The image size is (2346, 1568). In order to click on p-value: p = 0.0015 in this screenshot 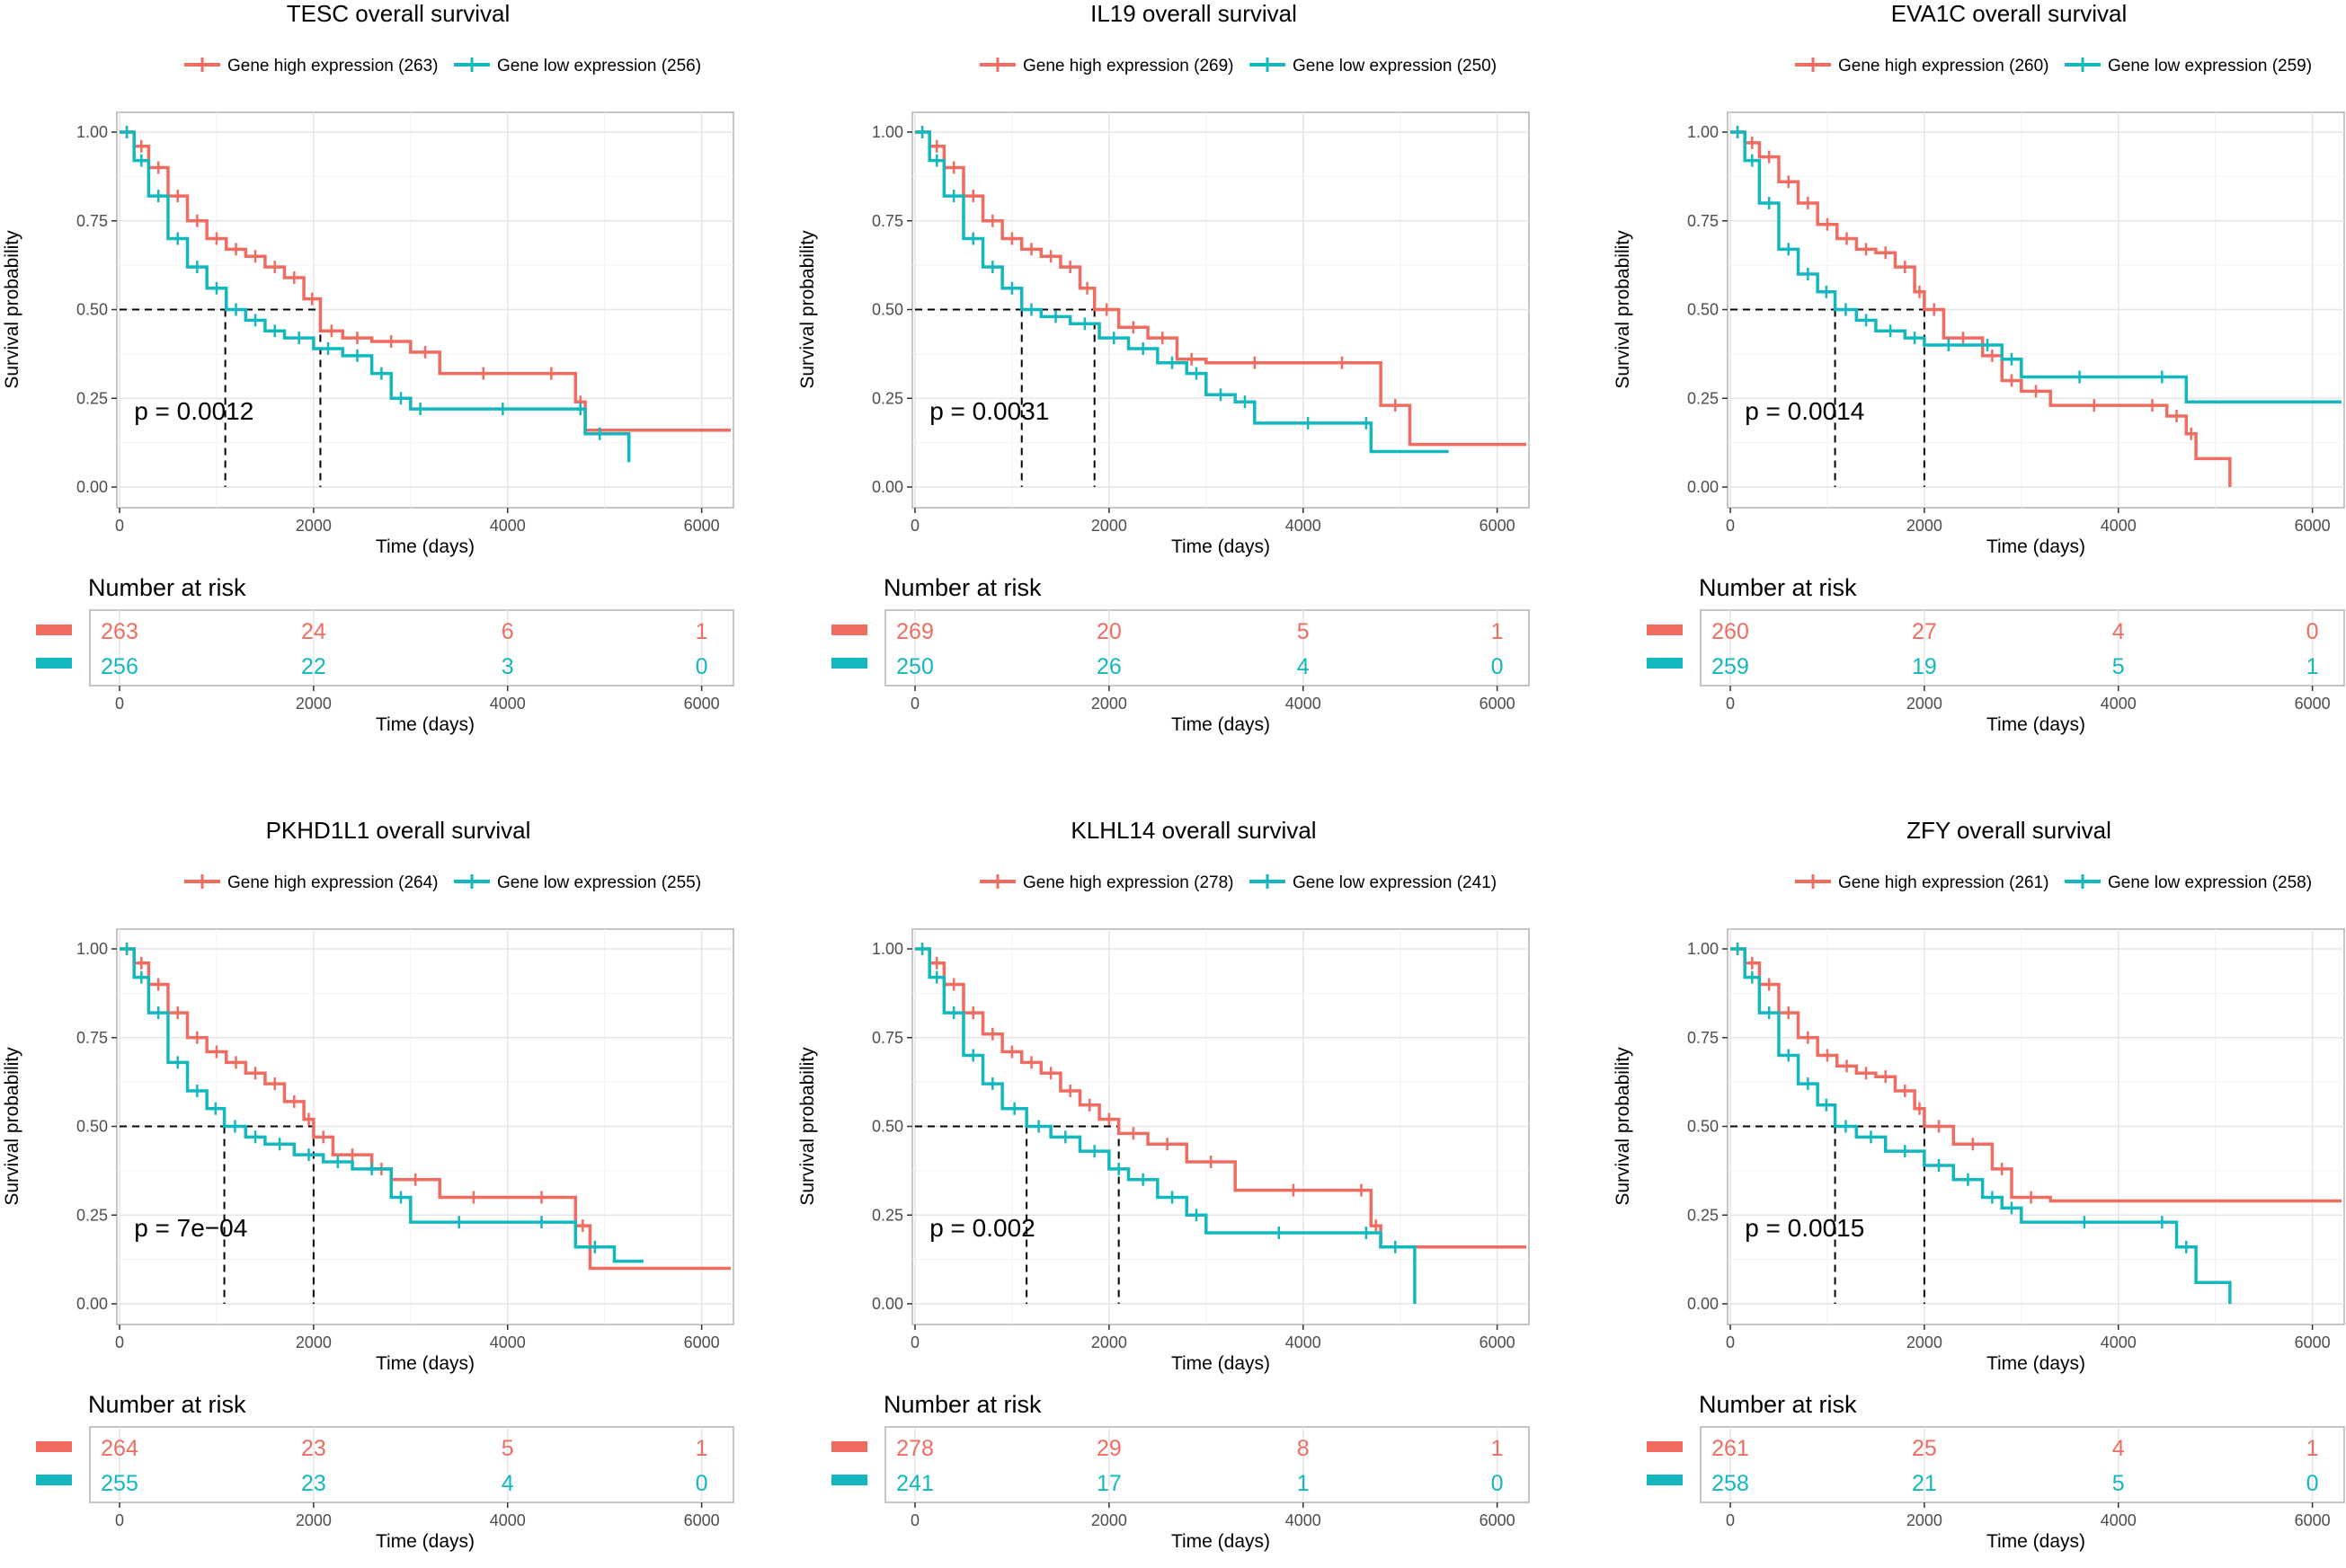, I will do `click(1804, 1228)`.